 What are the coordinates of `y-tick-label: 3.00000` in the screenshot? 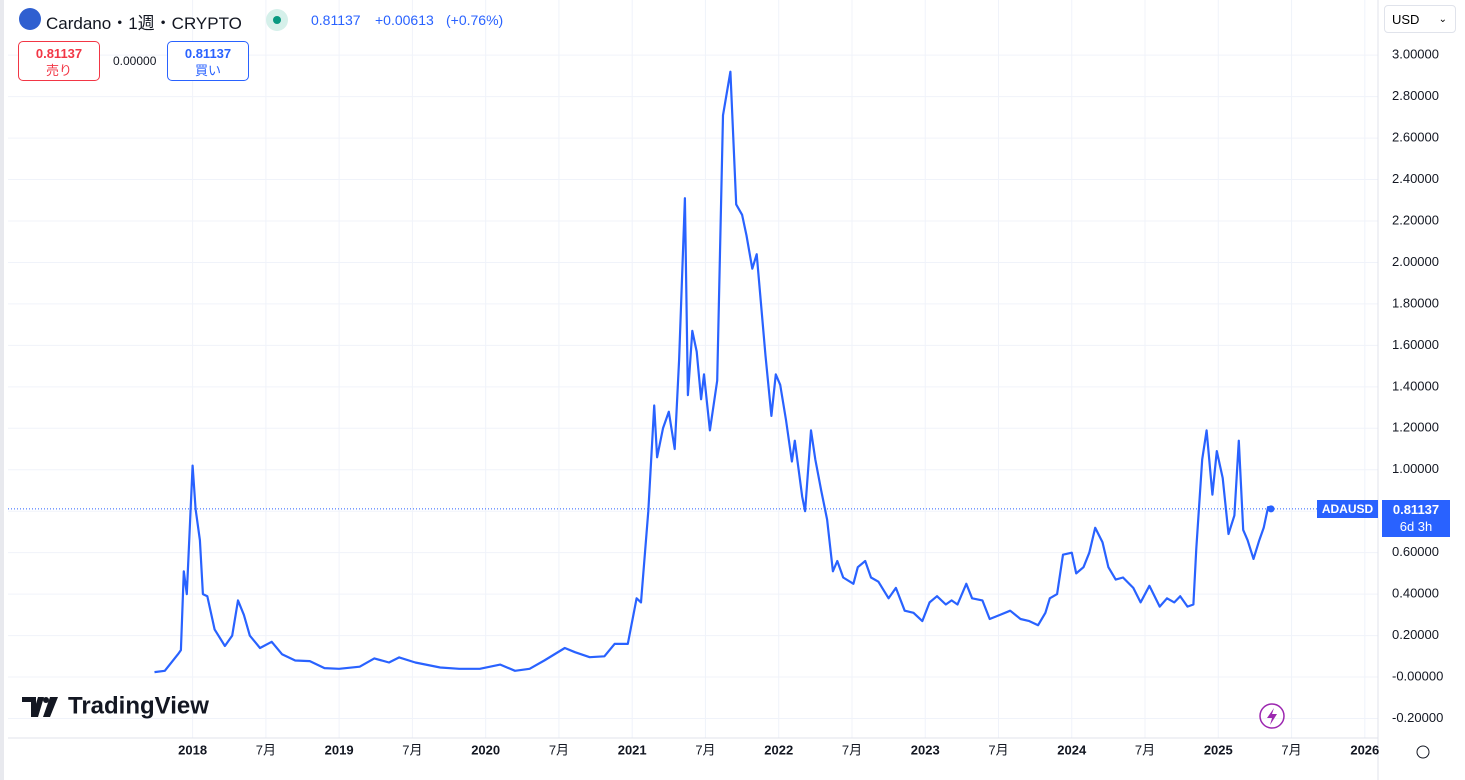 It's located at (1415, 54).